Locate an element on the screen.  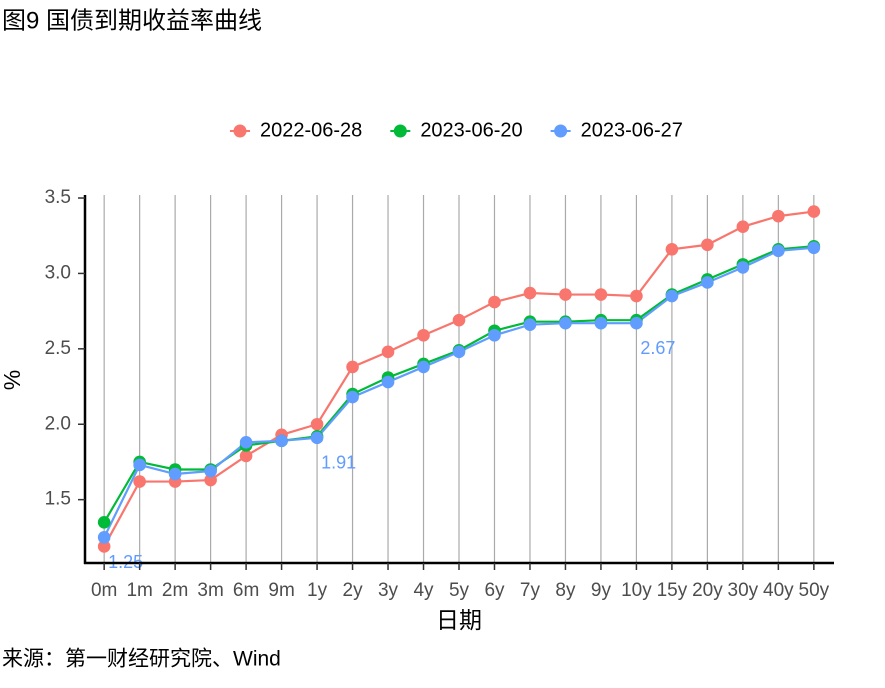
x-tick-label: 1y is located at coordinates (317, 590).